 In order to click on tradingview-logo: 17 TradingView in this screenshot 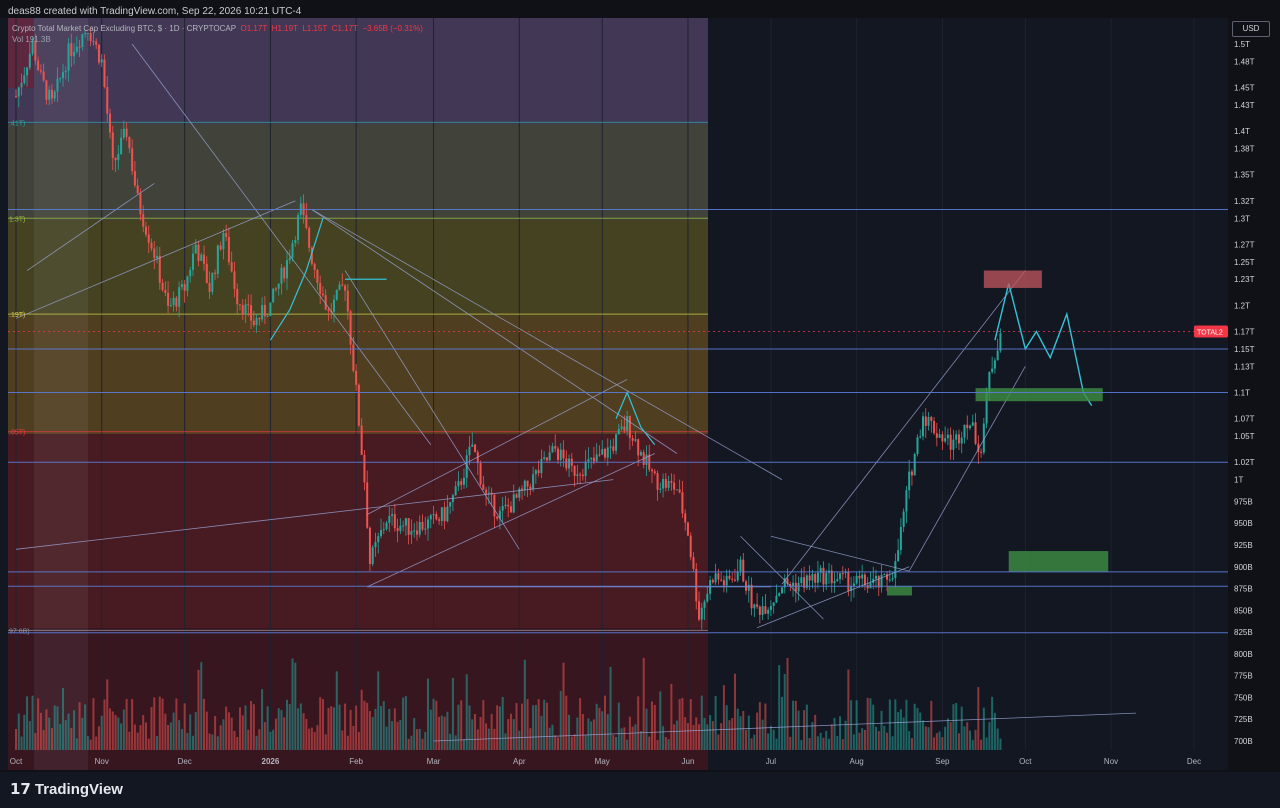, I will do `click(66, 789)`.